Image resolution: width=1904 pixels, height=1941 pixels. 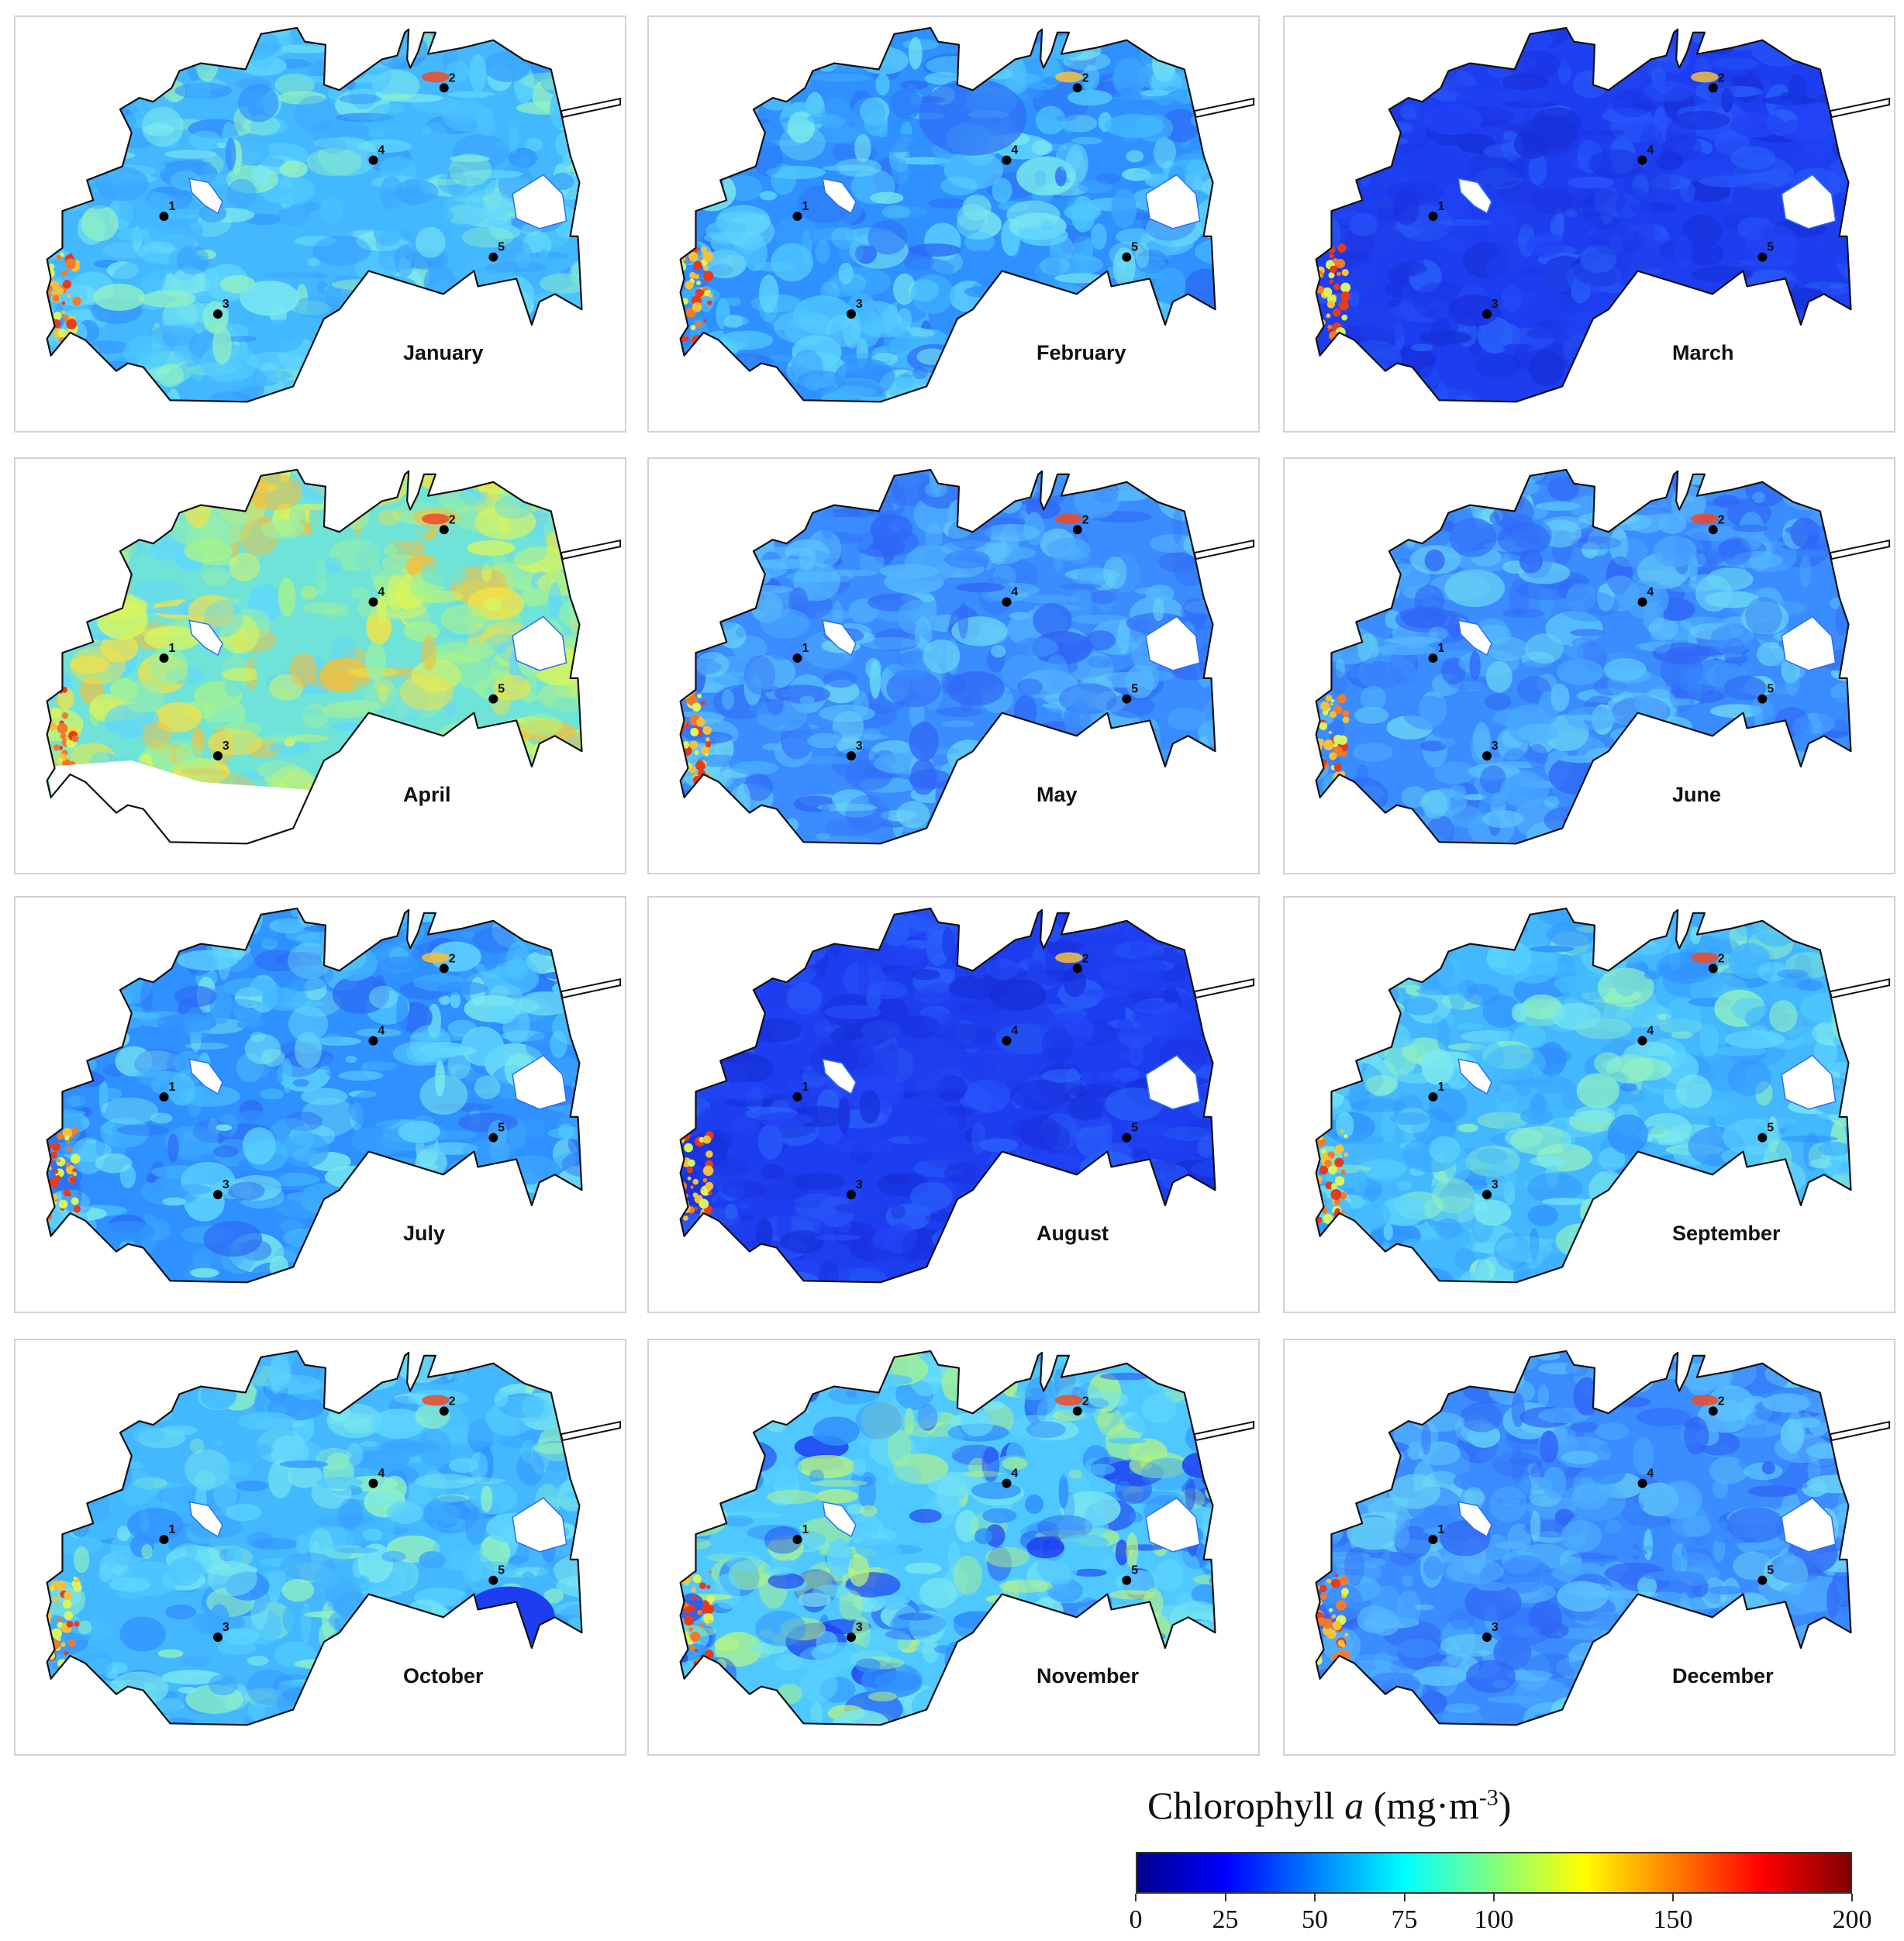 I want to click on map-panel-july: 1 2 3 4 5 July, so click(x=320, y=1104).